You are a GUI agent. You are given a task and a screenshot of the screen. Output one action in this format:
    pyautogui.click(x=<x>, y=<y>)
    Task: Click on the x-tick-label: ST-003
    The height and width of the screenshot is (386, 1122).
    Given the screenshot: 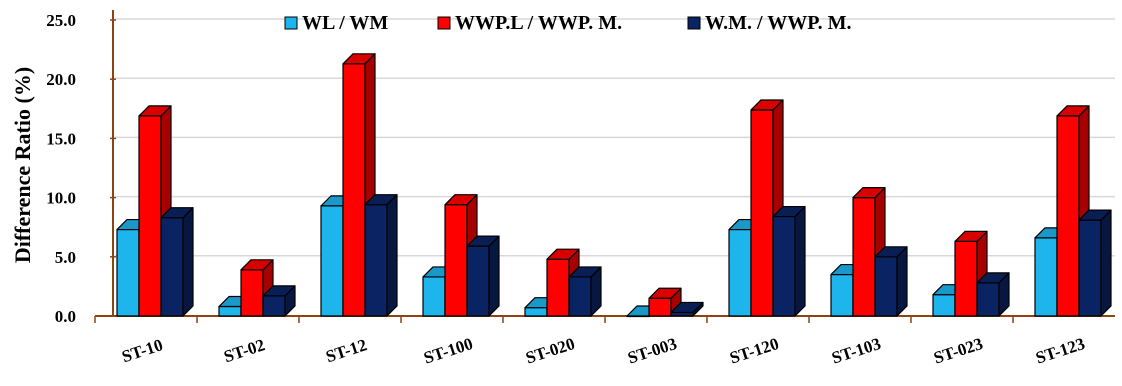 What is the action you would take?
    pyautogui.click(x=652, y=351)
    